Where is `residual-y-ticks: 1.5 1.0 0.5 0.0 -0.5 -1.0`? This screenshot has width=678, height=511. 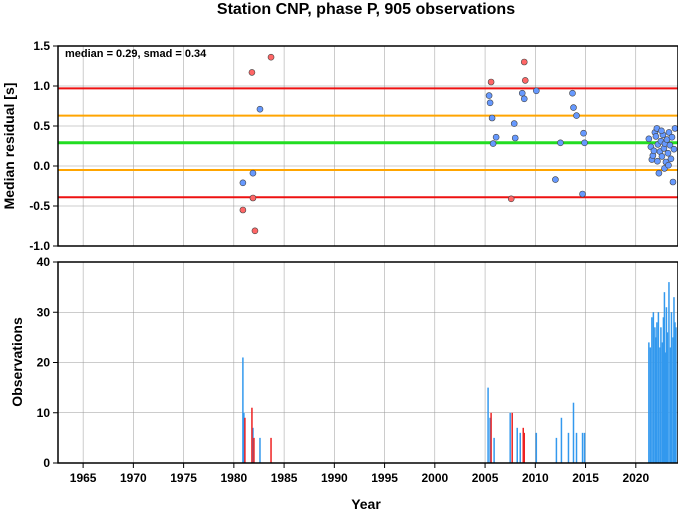 residual-y-ticks: 1.5 1.0 0.5 0.0 -0.5 -1.0 is located at coordinates (43, 146).